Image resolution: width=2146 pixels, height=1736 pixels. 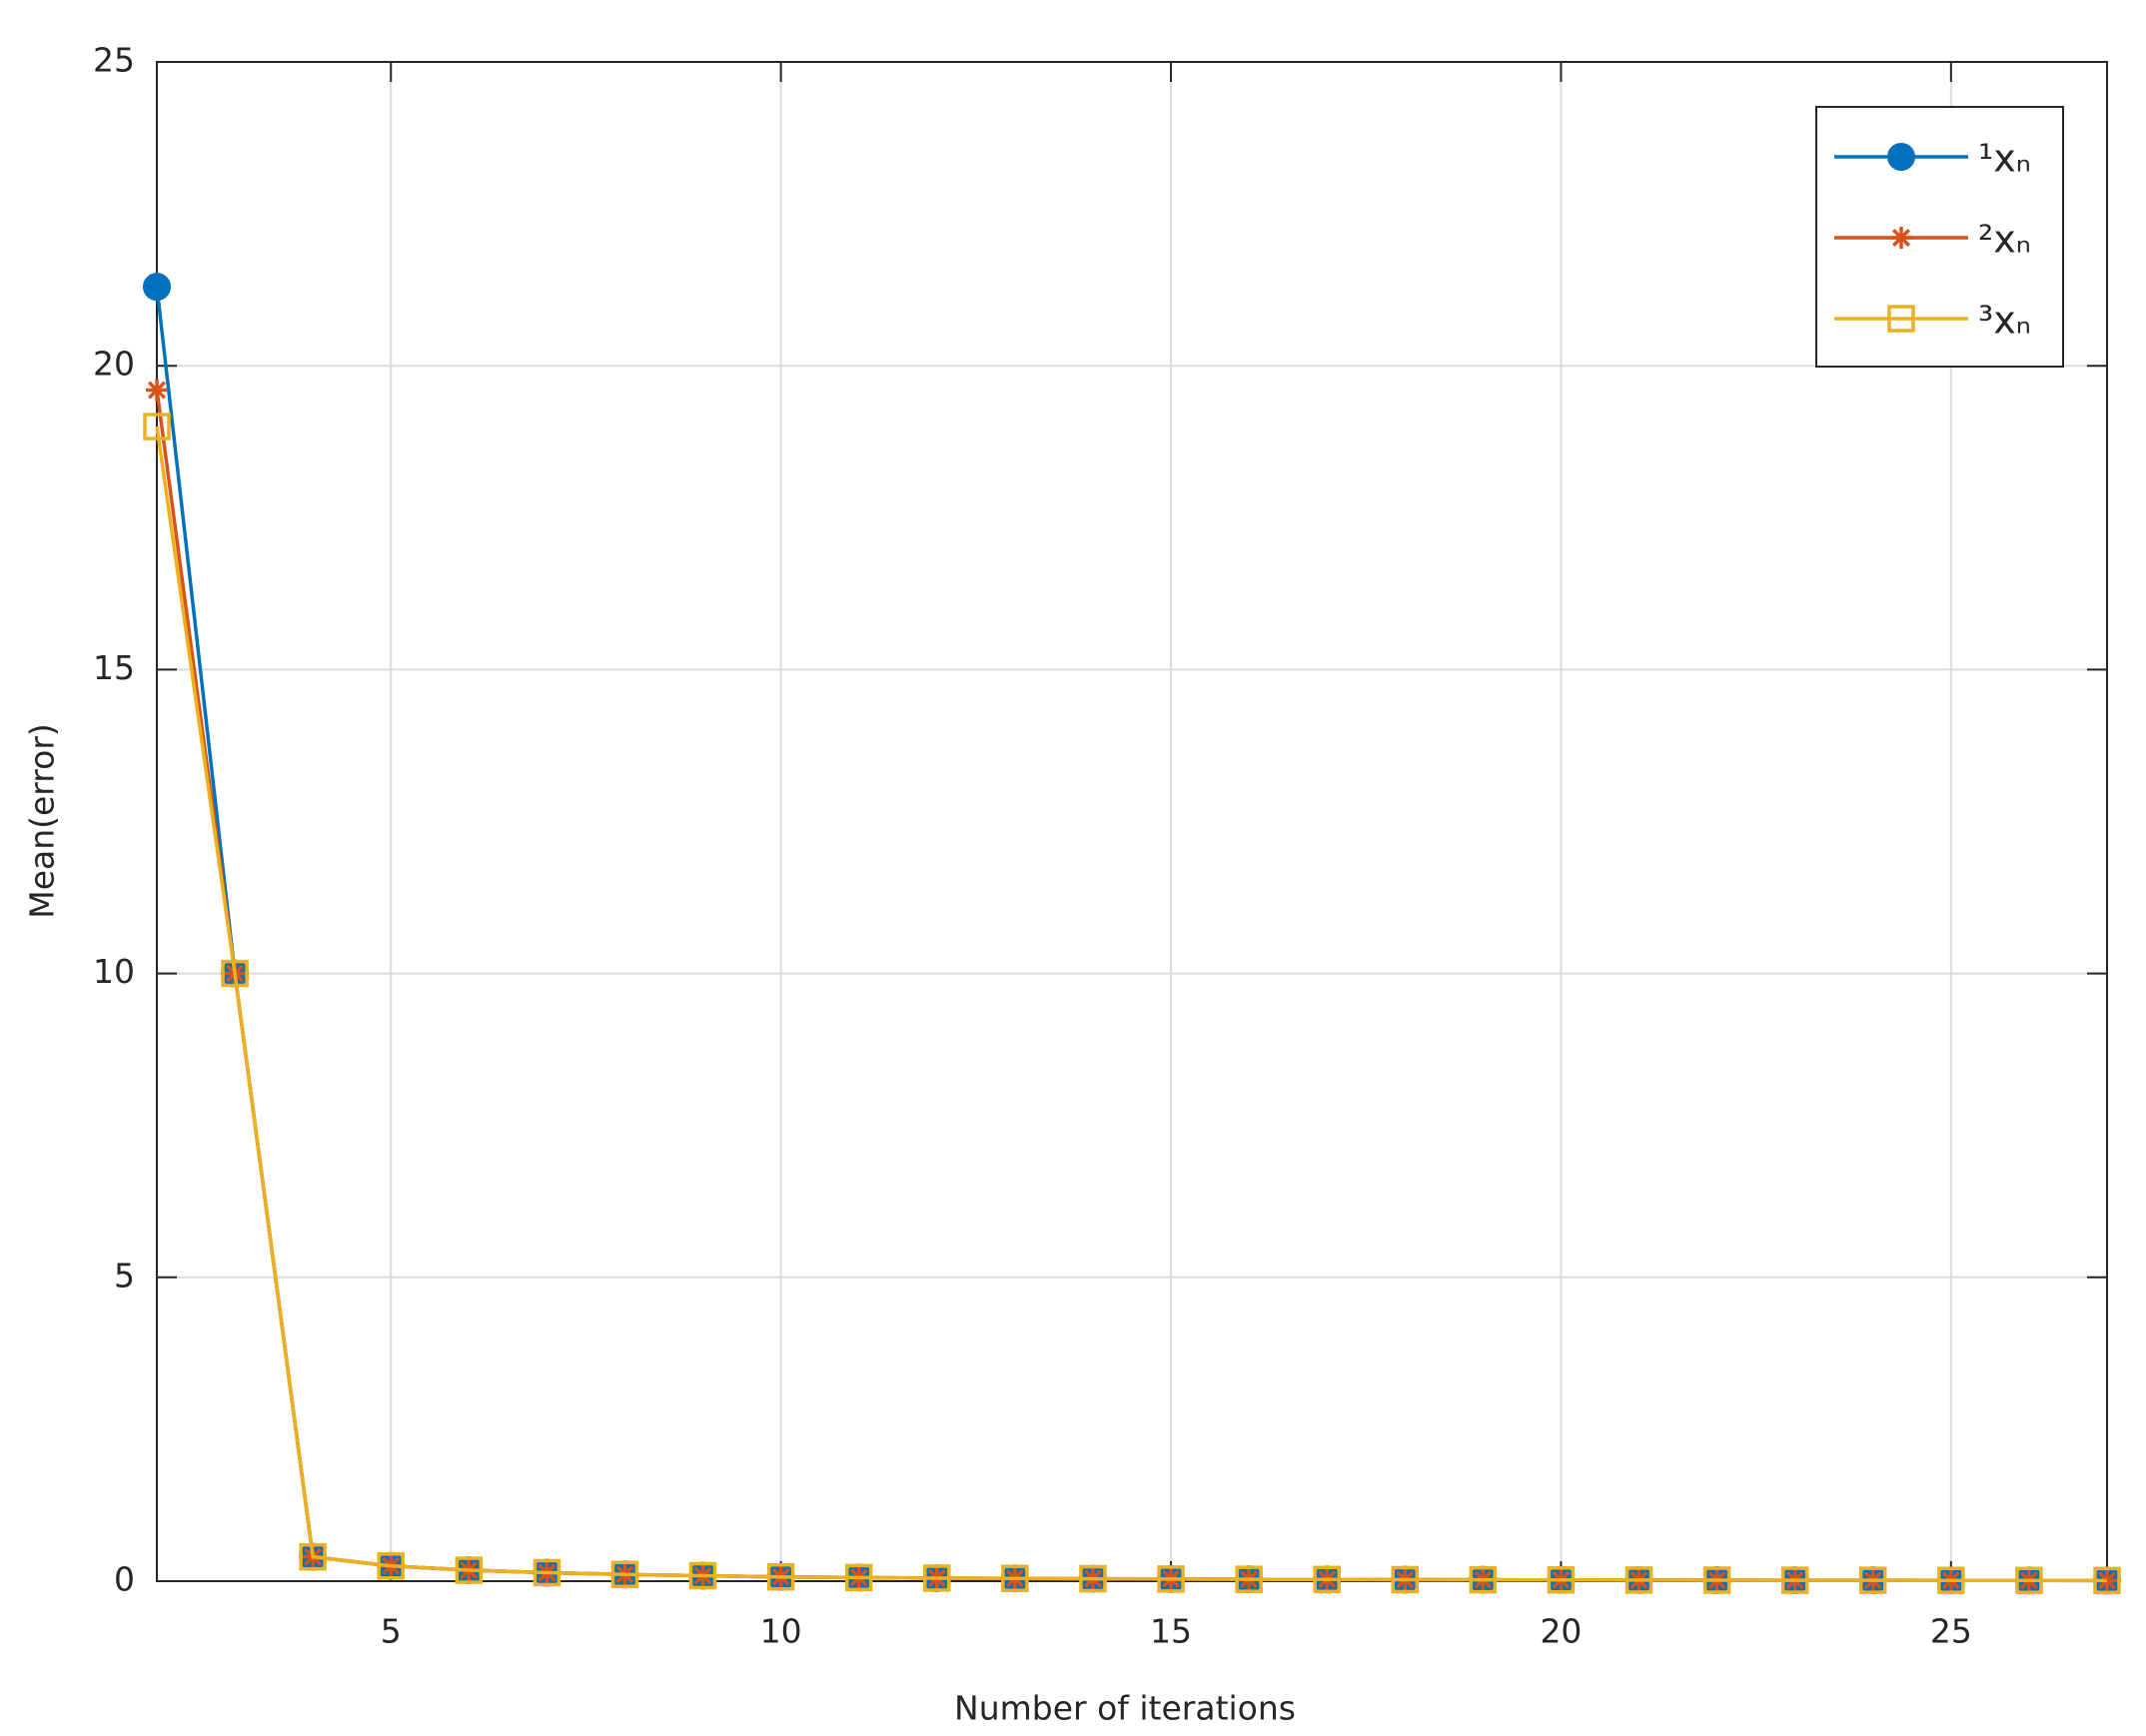 What do you see at coordinates (124, 1579) in the screenshot?
I see `y-tick-label: 0` at bounding box center [124, 1579].